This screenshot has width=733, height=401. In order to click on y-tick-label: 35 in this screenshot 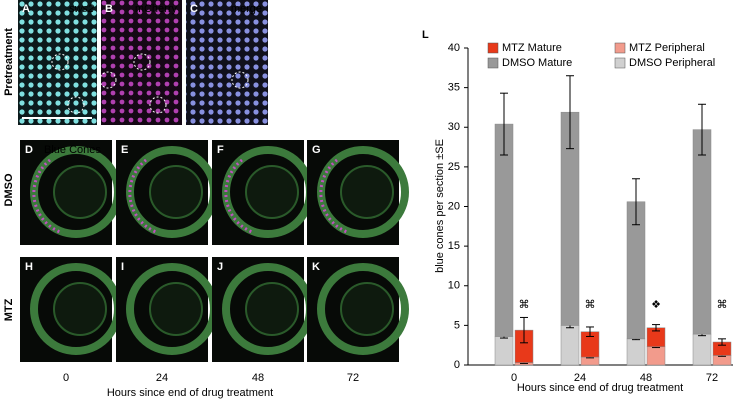, I will do `click(454, 88)`.